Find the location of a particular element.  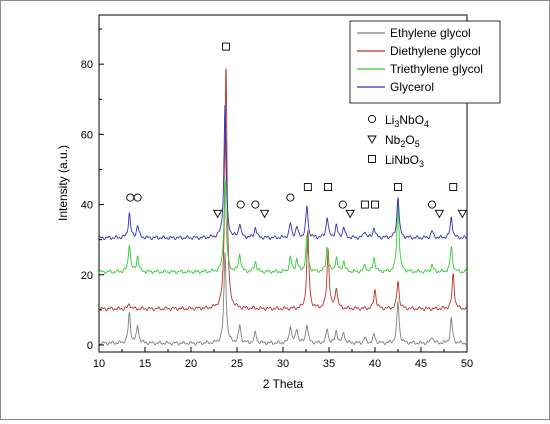

x-tick-label: 20 is located at coordinates (191, 364).